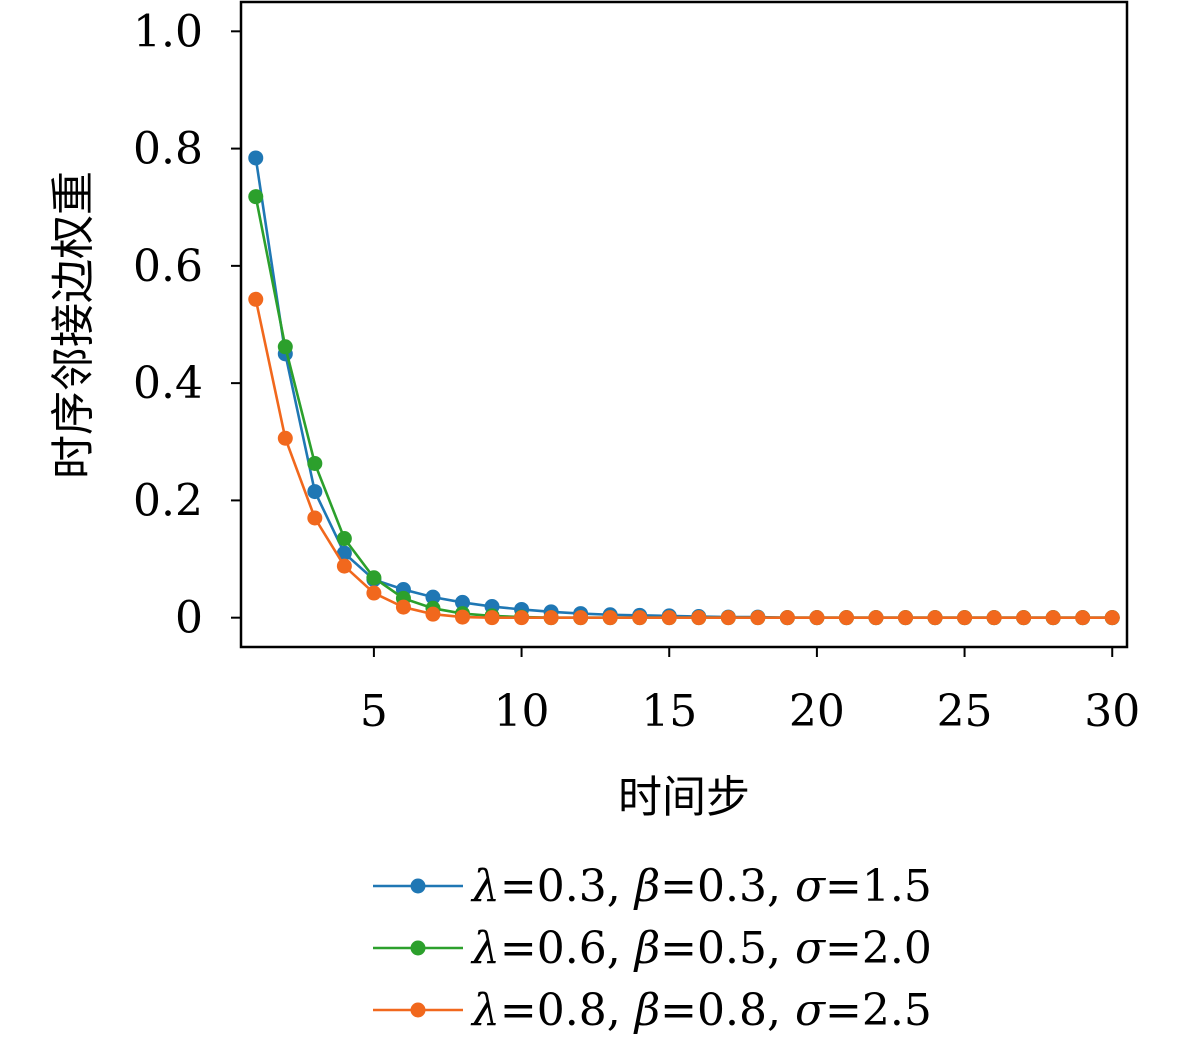 This screenshot has height=1044, width=1181. I want to click on legend-item: λ=0.8, β=0.8, σ=2.5, so click(652, 1010).